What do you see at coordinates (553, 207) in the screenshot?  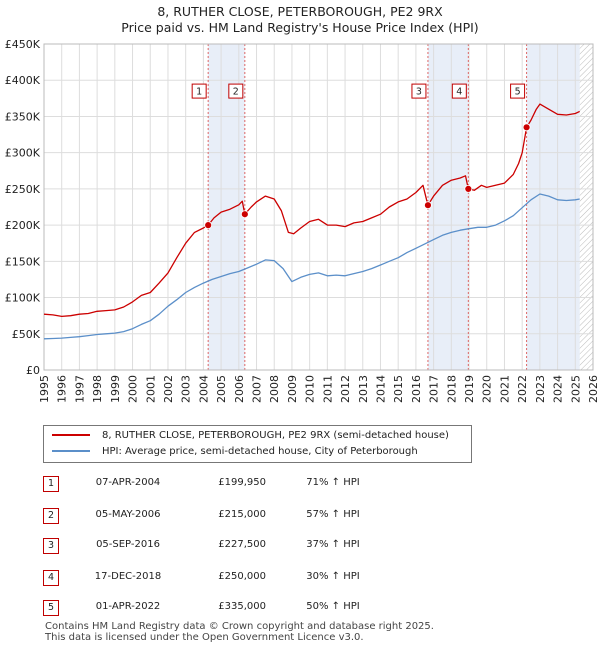 I see `ownership-period-shade` at bounding box center [553, 207].